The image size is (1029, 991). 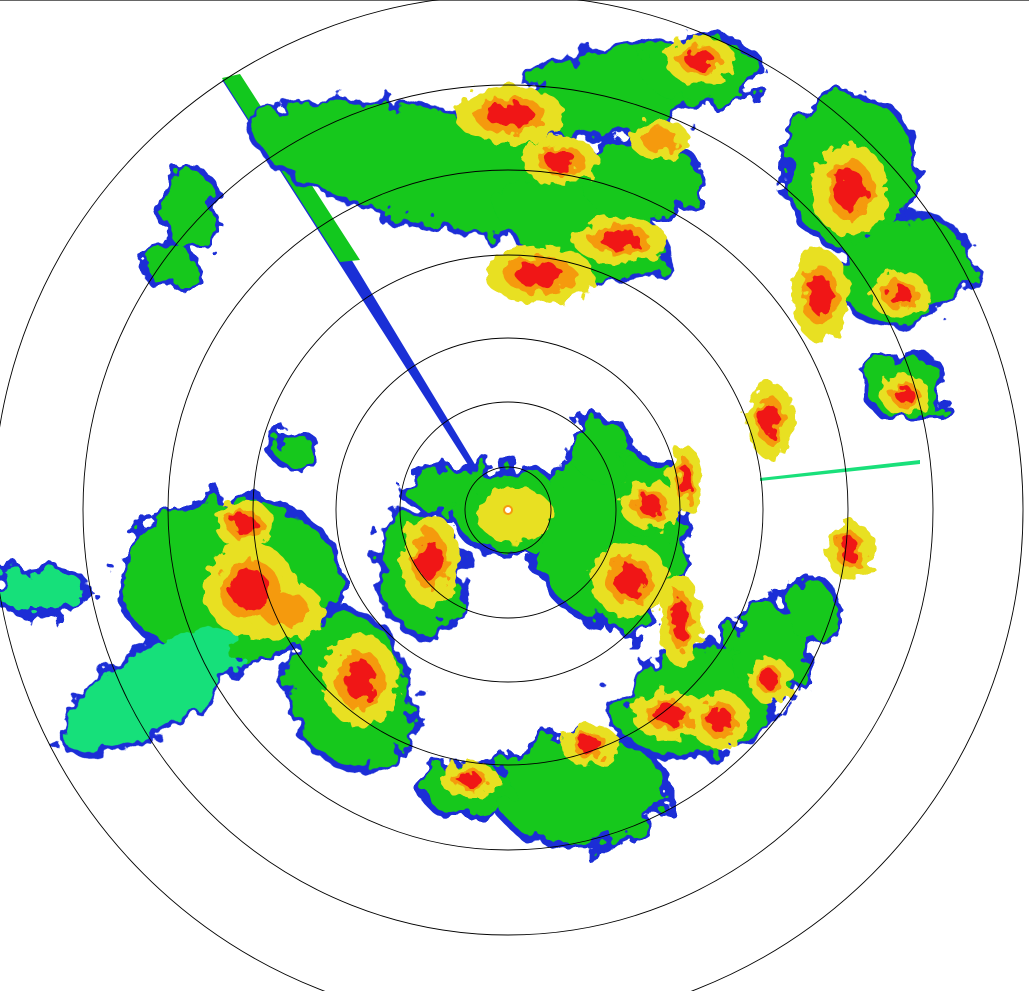 What do you see at coordinates (840, 470) in the screenshot?
I see `radial-spoke-artifact` at bounding box center [840, 470].